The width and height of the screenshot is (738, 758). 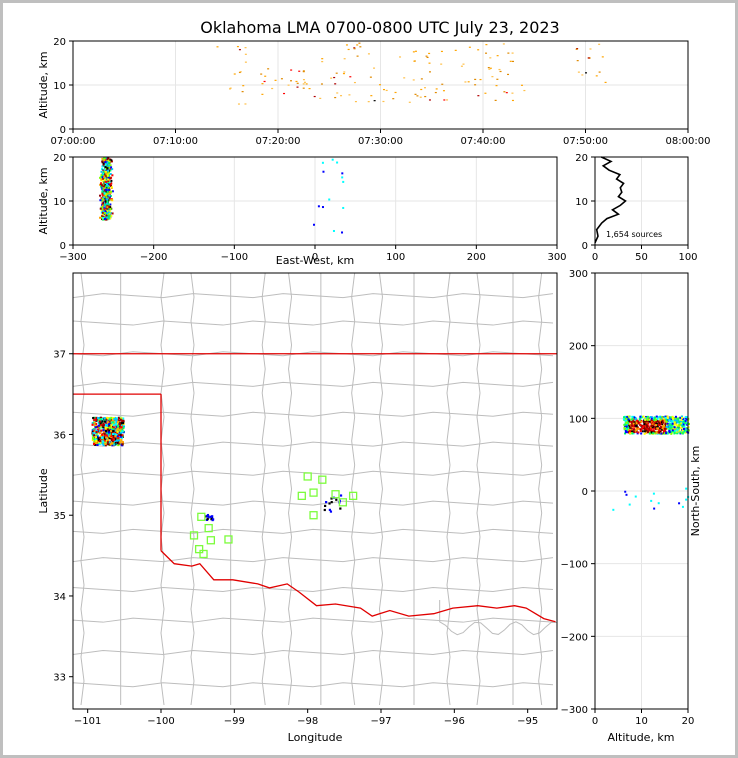 What do you see at coordinates (43, 491) in the screenshot?
I see `plan-view-ylabel: Latitude` at bounding box center [43, 491].